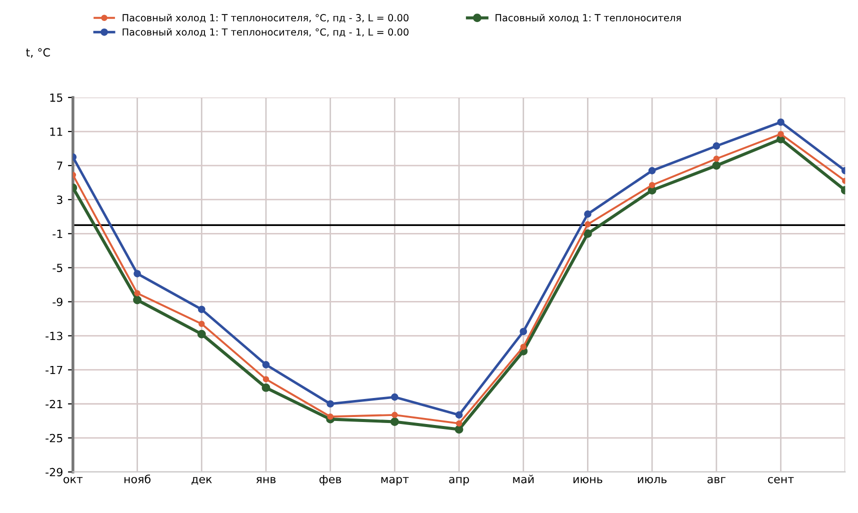 This screenshot has height=513, width=858. Describe the element at coordinates (330, 480) in the screenshot. I see `x-tick-label: фев` at that location.